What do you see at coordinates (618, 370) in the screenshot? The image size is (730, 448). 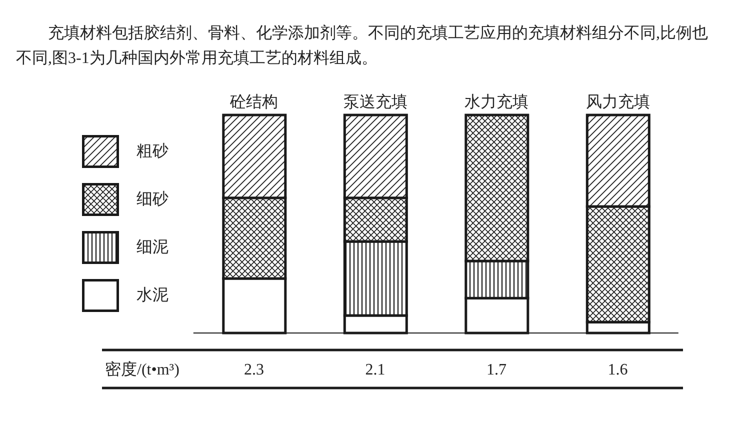 I see `text: 1.6` at bounding box center [618, 370].